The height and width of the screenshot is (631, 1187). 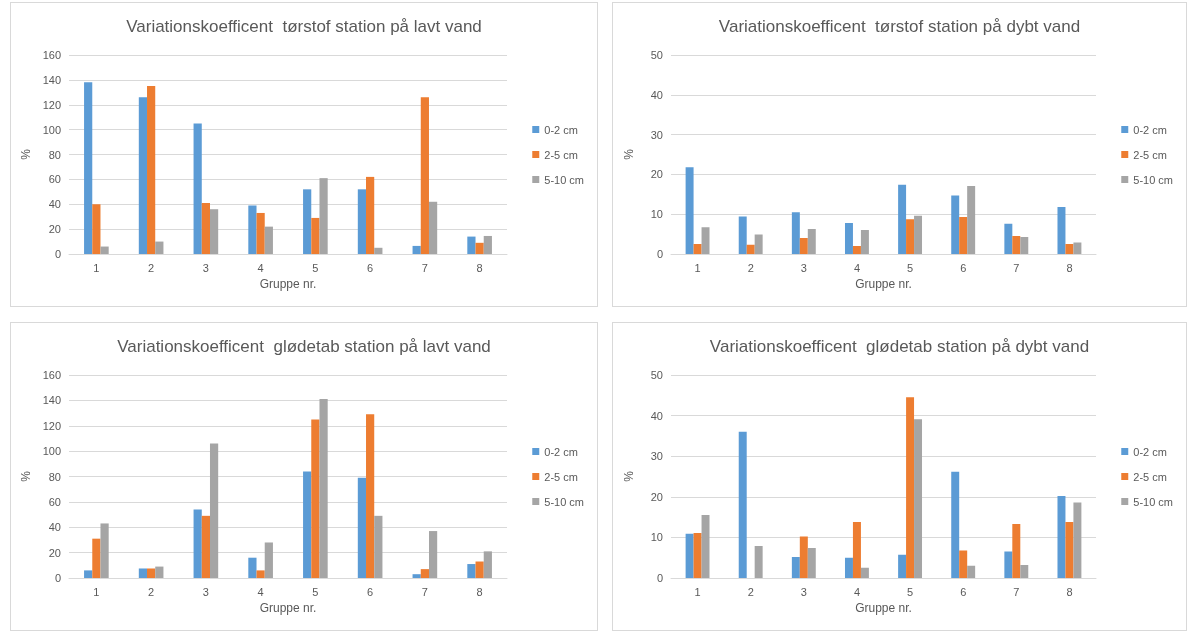 What do you see at coordinates (51, 79) in the screenshot?
I see `y-tick-label: 140` at bounding box center [51, 79].